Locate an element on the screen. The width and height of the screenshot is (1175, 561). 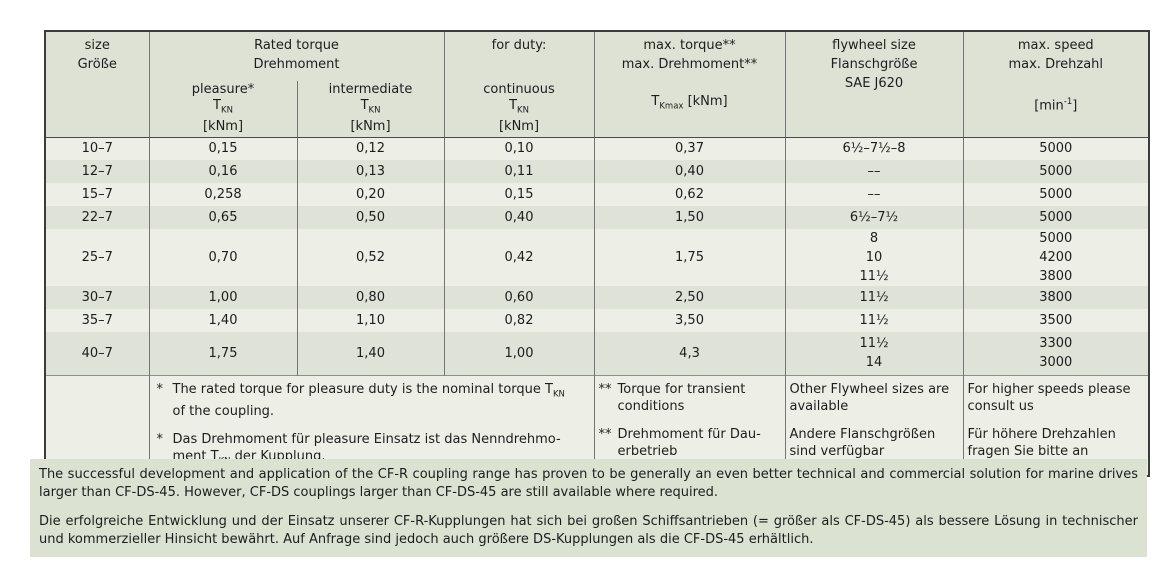
intermediate-cell: 0,50 is located at coordinates (370, 217).